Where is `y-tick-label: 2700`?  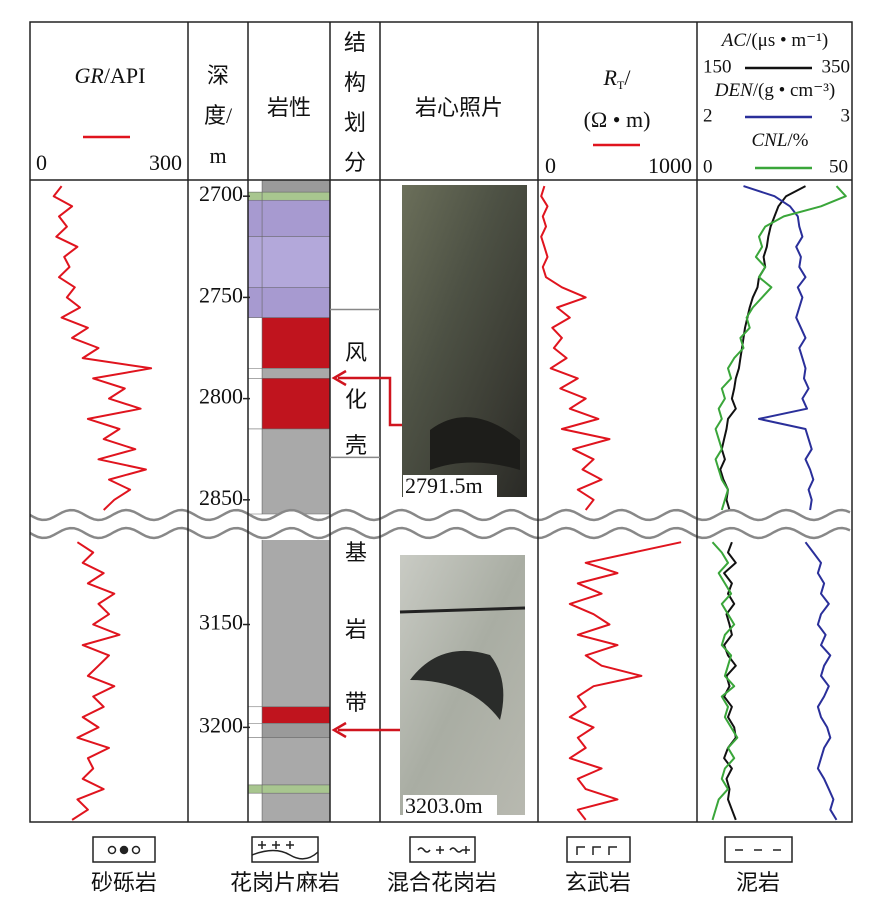 y-tick-label: 2700 is located at coordinates (221, 193).